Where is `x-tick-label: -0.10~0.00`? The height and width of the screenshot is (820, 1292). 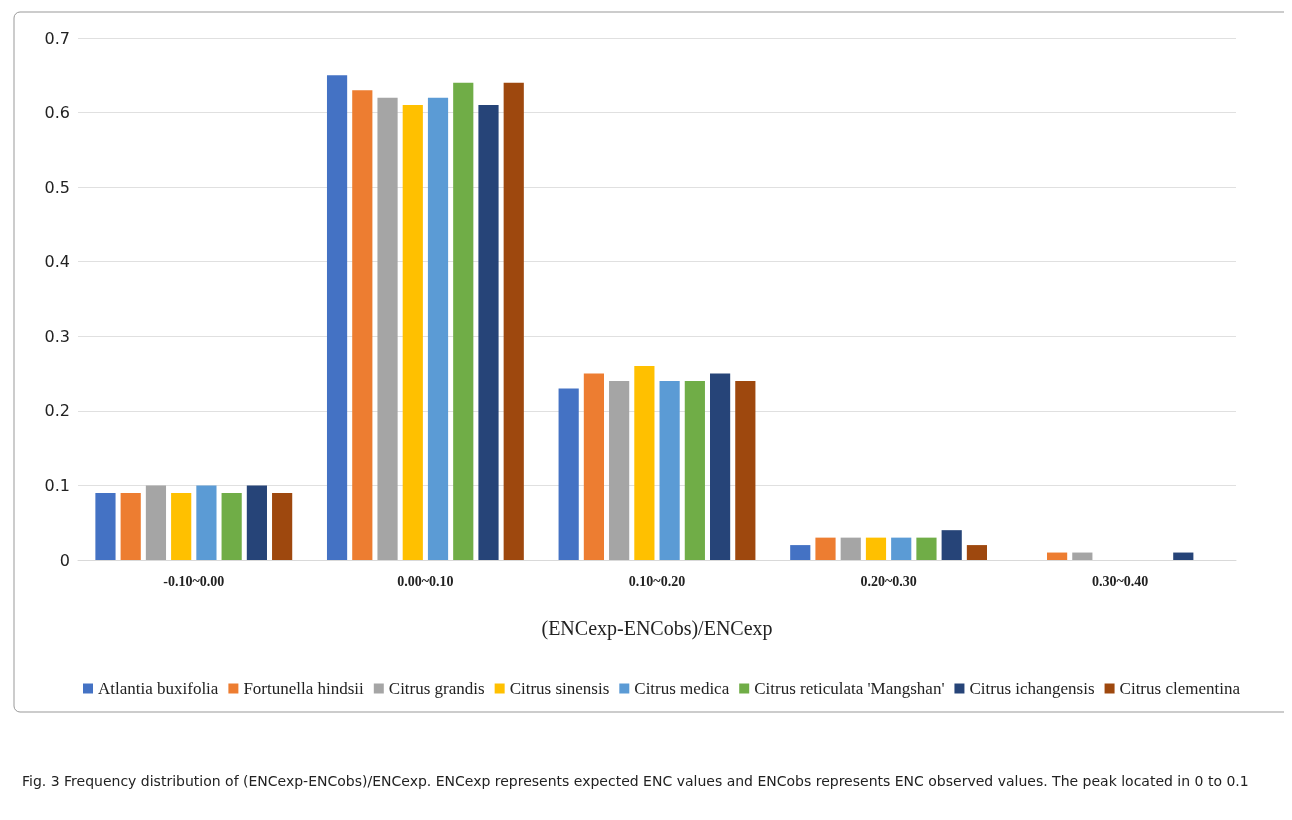 x-tick-label: -0.10~0.00 is located at coordinates (194, 581).